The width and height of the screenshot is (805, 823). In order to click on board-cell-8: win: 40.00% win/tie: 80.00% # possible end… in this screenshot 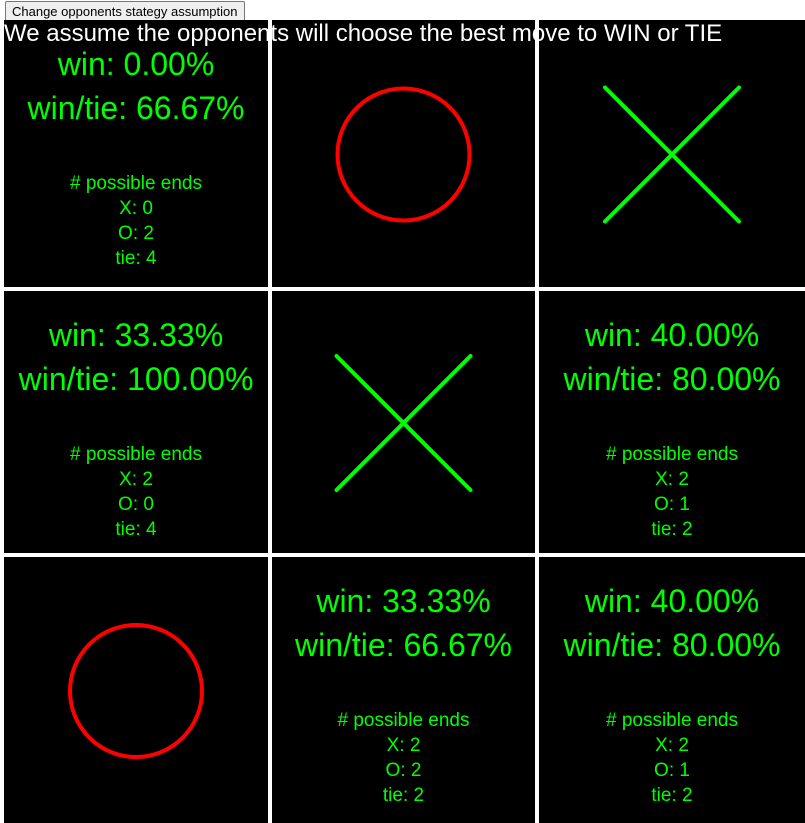, I will do `click(672, 690)`.